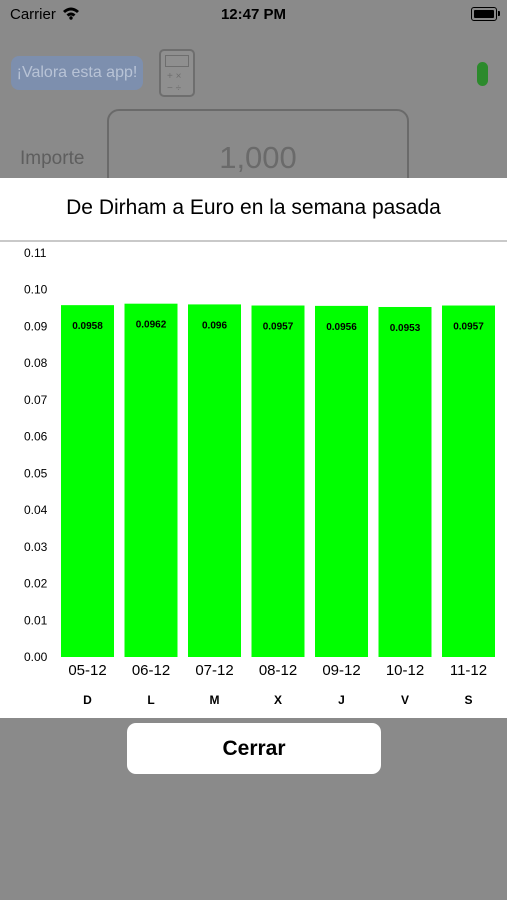 The width and height of the screenshot is (507, 900). Describe the element at coordinates (215, 700) in the screenshot. I see `day-label: M` at that location.